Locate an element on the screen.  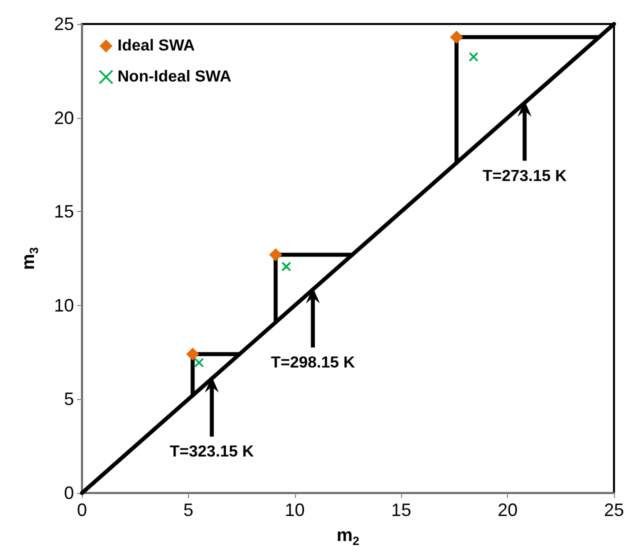
x-tick-label: 15 is located at coordinates (401, 510).